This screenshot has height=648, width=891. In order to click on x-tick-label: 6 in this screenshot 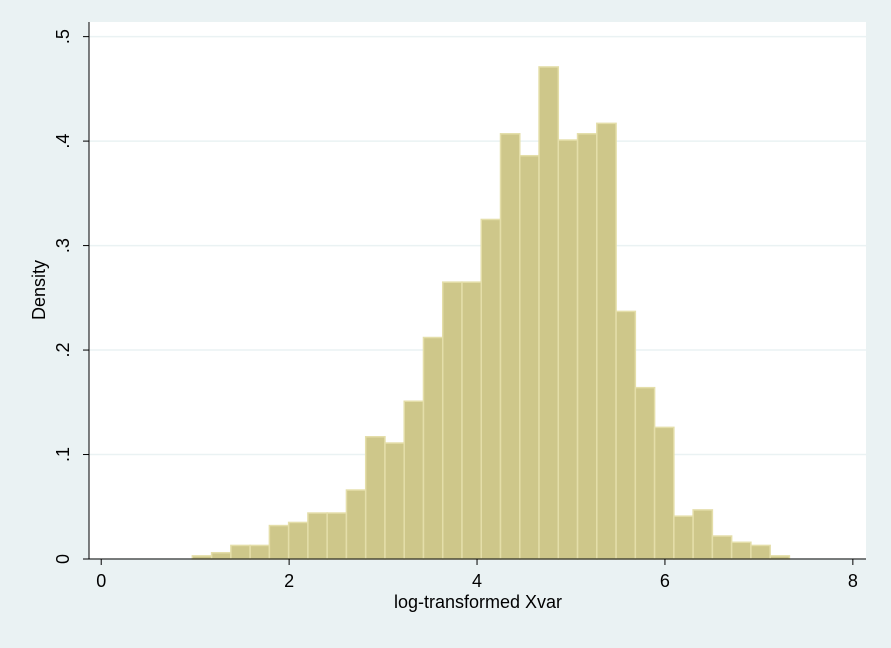, I will do `click(665, 581)`.